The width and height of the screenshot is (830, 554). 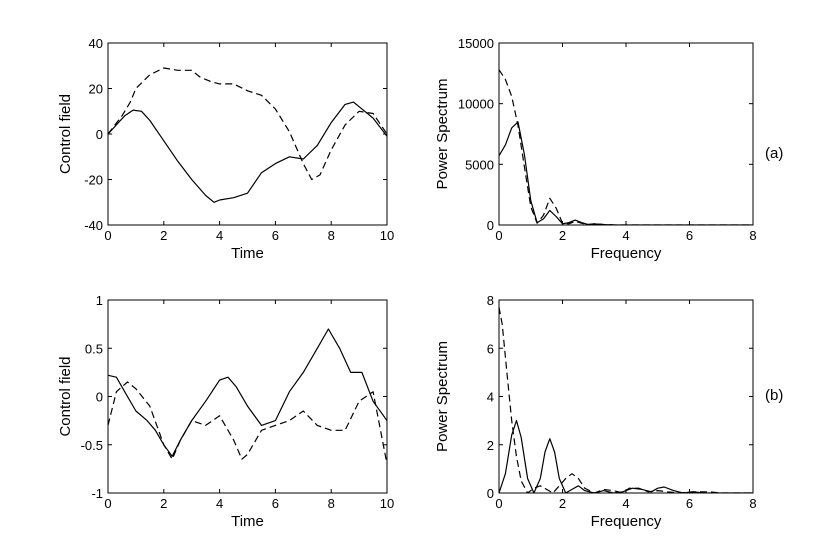 What do you see at coordinates (479, 164) in the screenshot?
I see `a-frequency-y-tick-label: 5000` at bounding box center [479, 164].